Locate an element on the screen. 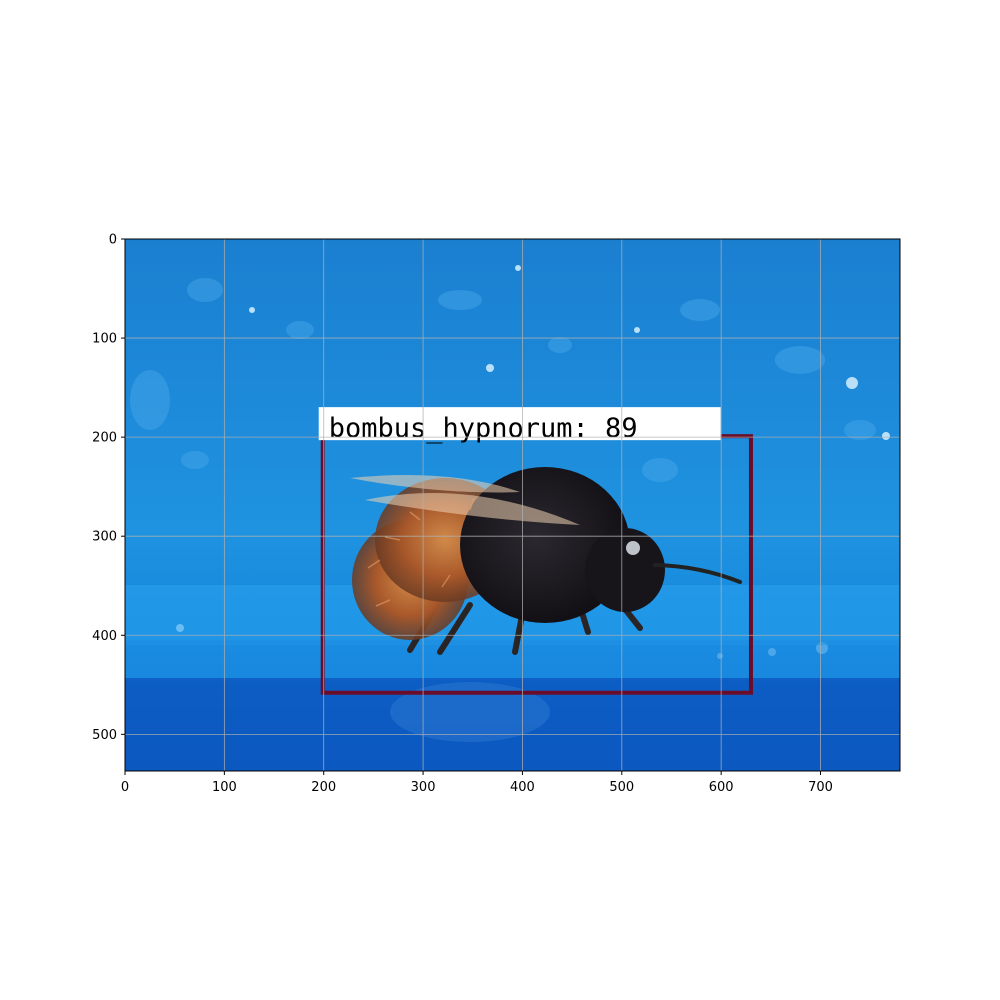 The width and height of the screenshot is (1000, 1000). x-tick-label: 300 is located at coordinates (423, 787).